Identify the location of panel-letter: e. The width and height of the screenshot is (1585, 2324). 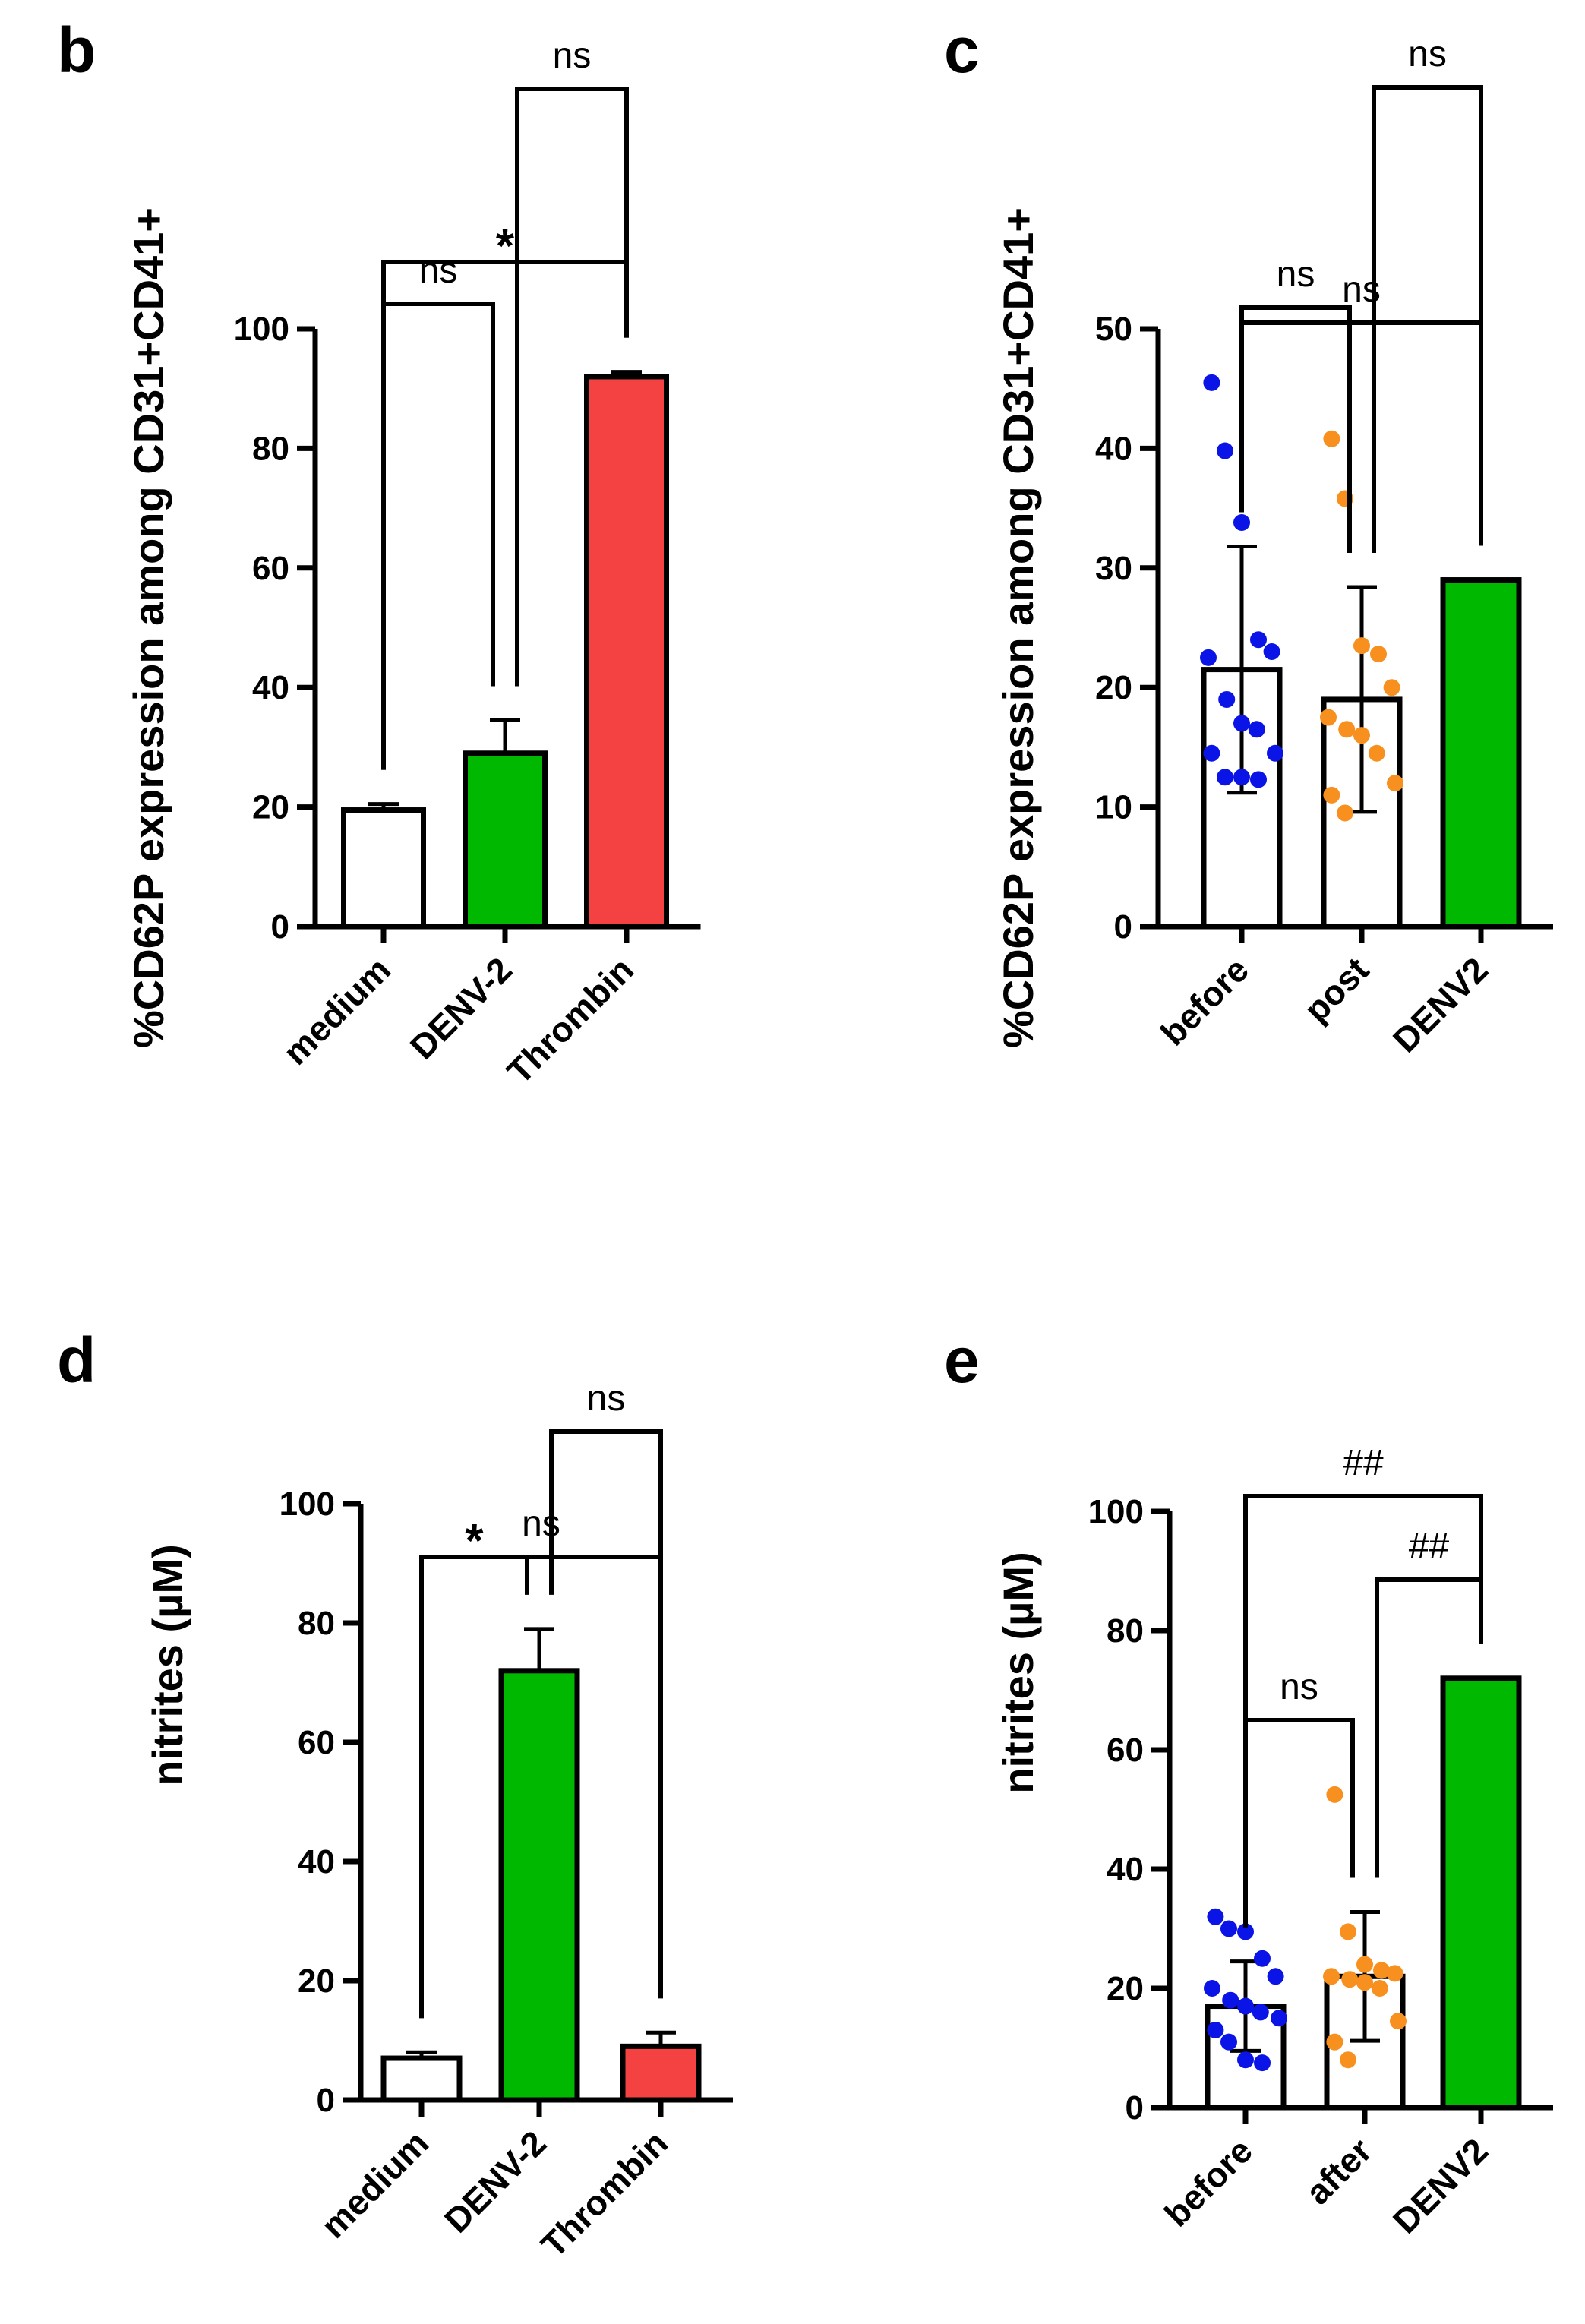
(962, 1360).